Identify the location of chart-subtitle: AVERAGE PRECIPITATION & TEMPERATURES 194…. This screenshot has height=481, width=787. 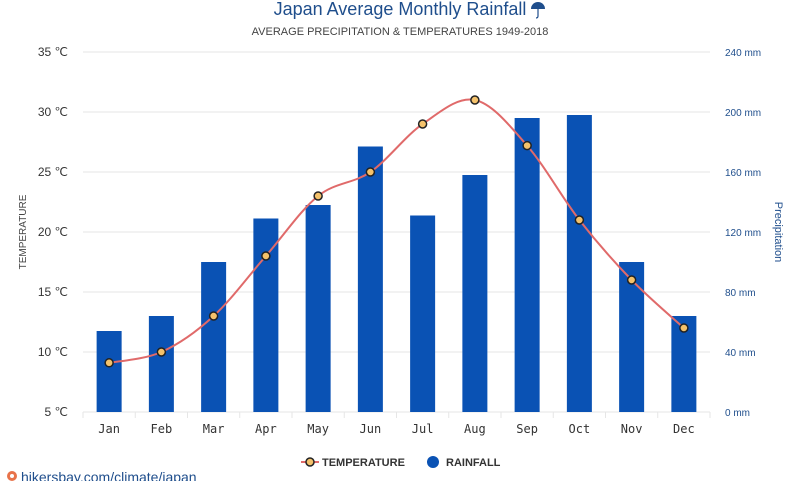
(400, 32).